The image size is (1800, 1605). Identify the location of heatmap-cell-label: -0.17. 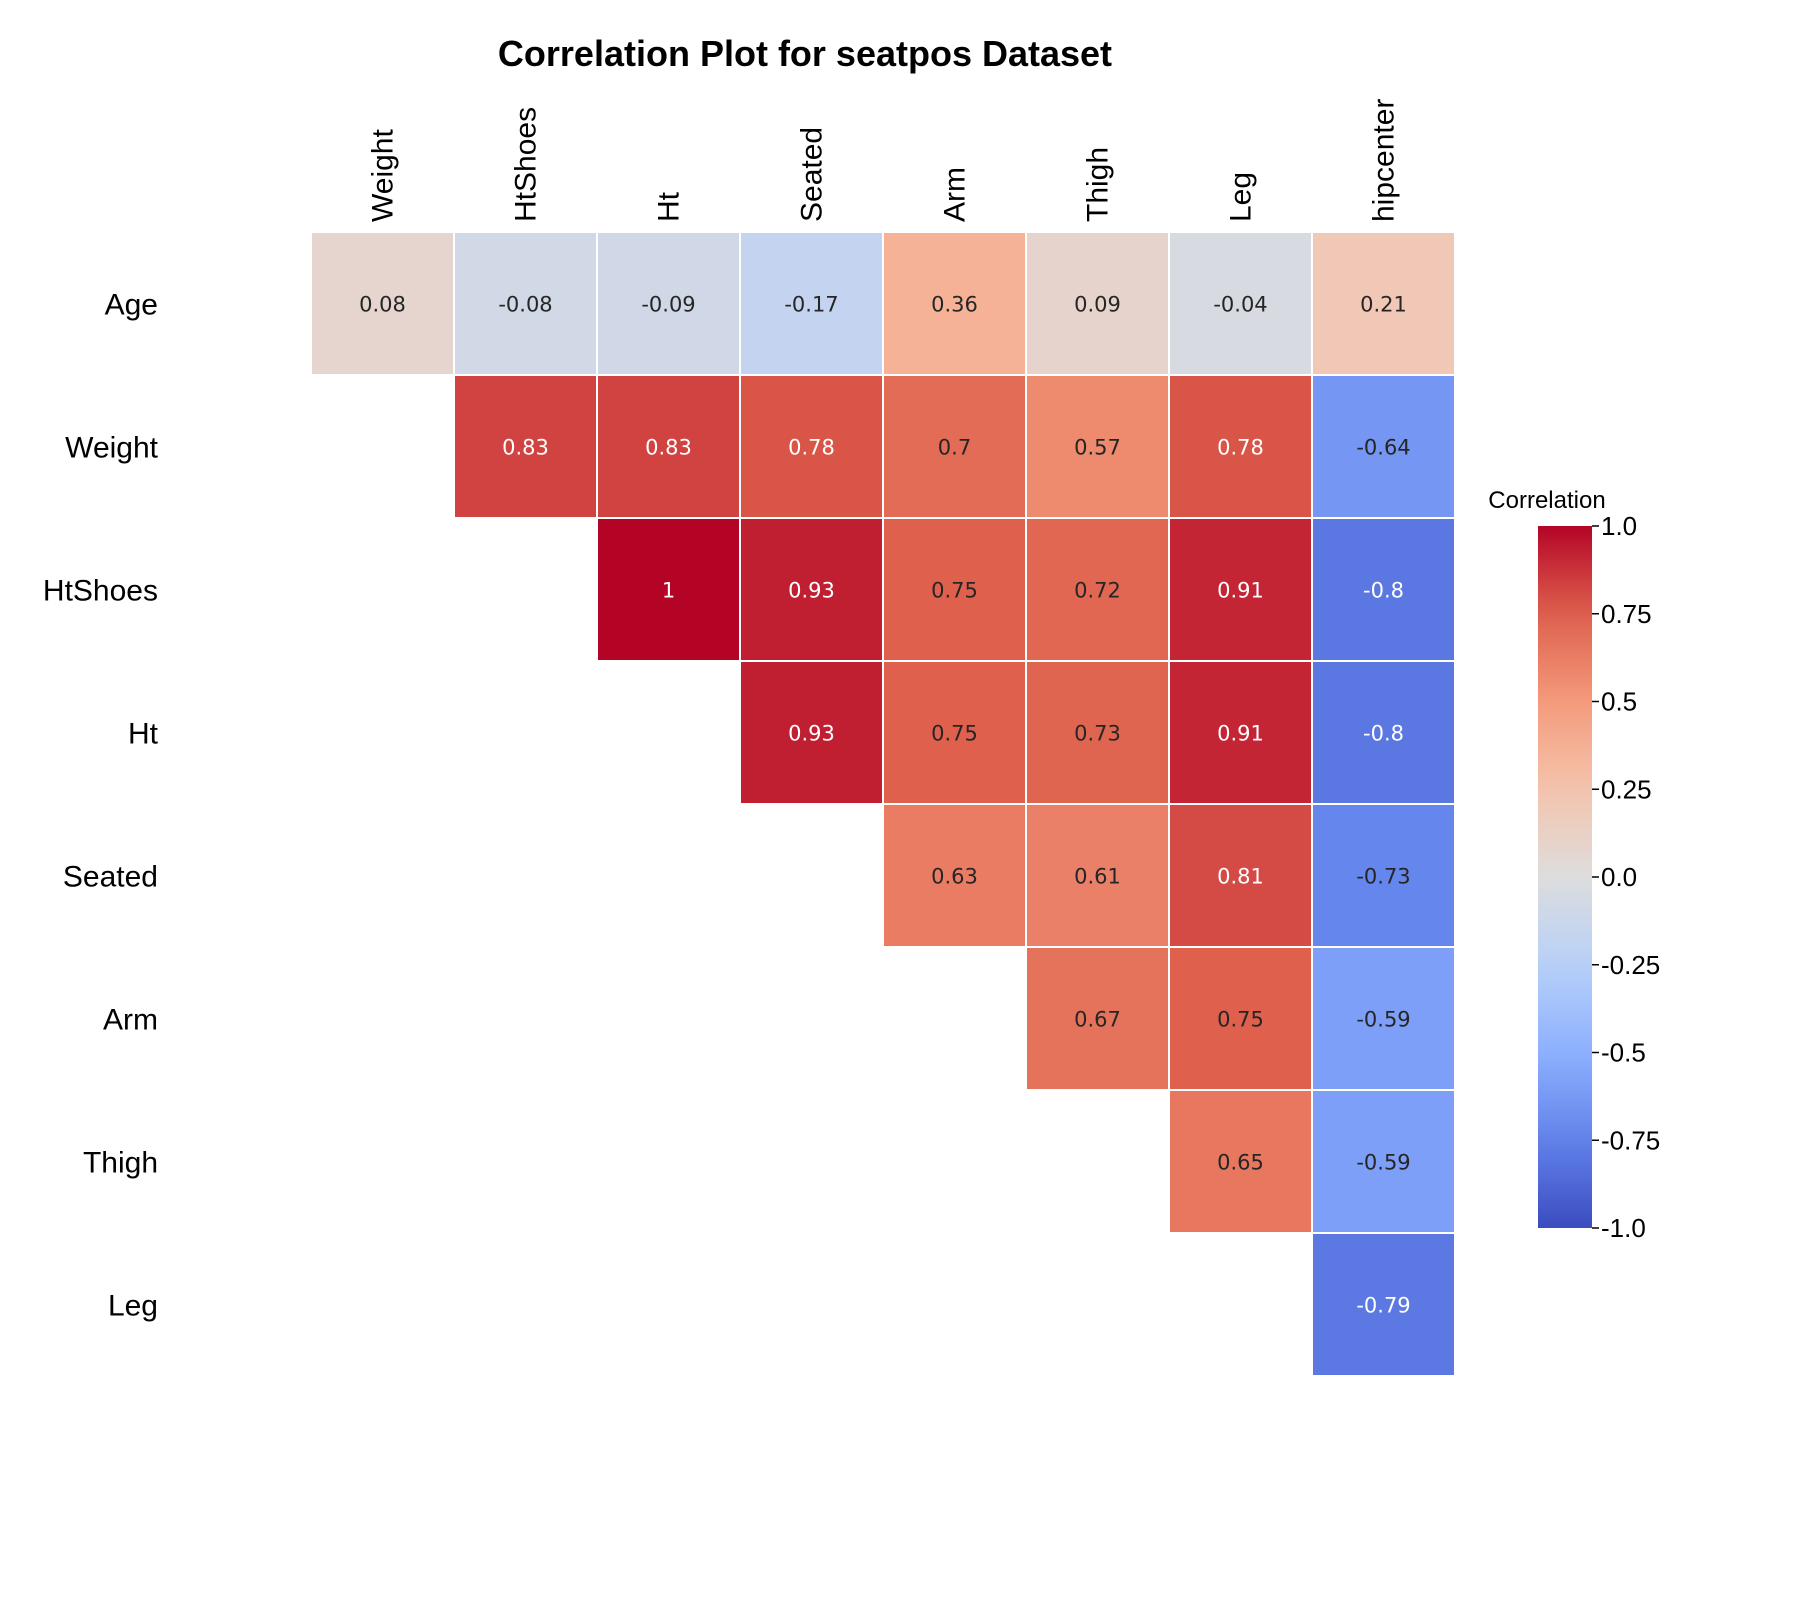
(811, 305).